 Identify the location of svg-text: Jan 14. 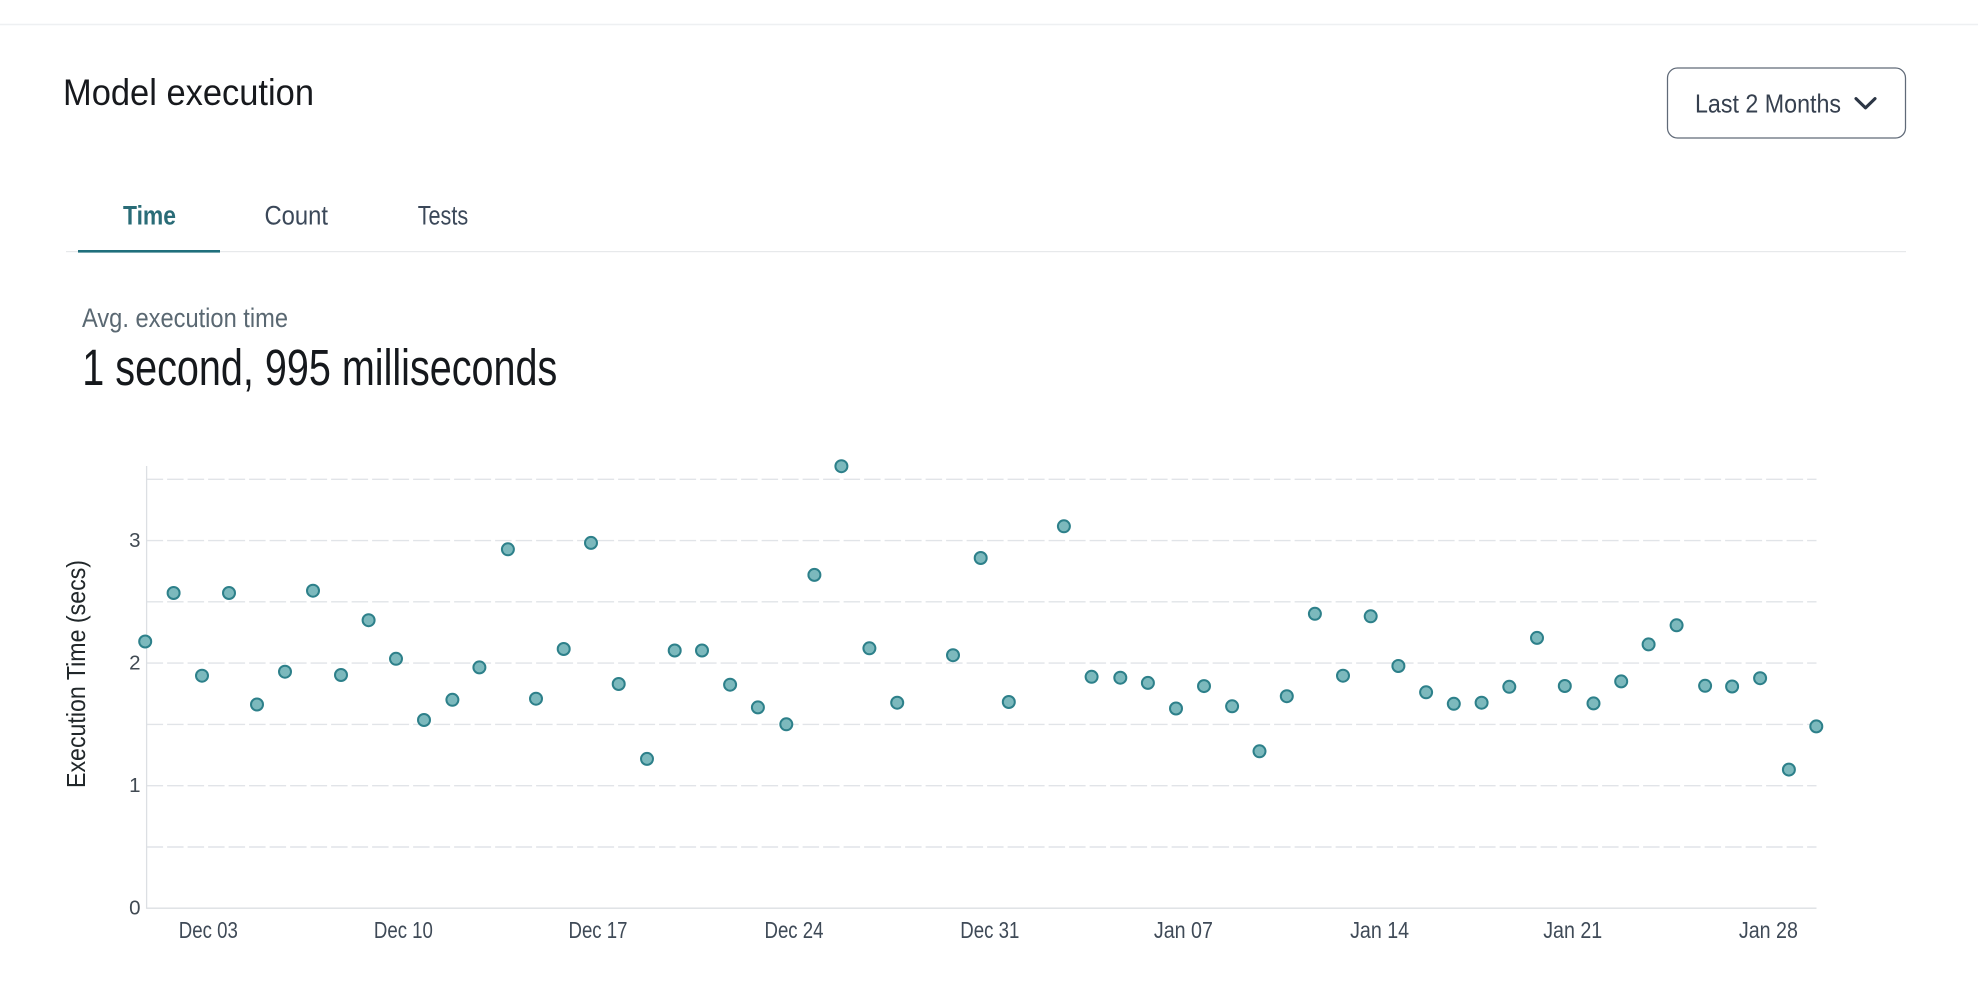
(1379, 930).